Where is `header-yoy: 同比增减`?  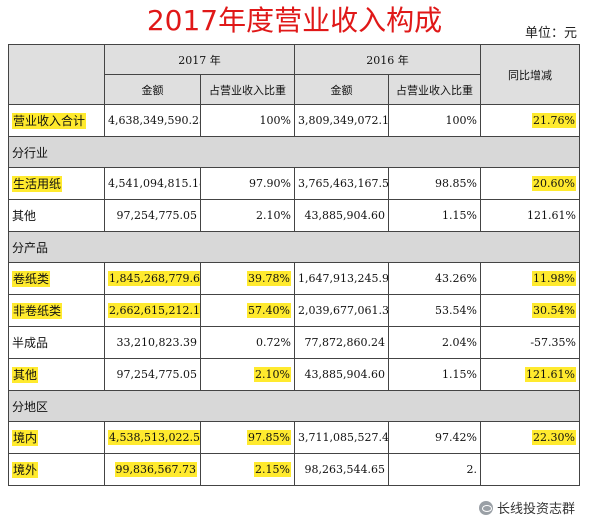 header-yoy: 同比增减 is located at coordinates (530, 74).